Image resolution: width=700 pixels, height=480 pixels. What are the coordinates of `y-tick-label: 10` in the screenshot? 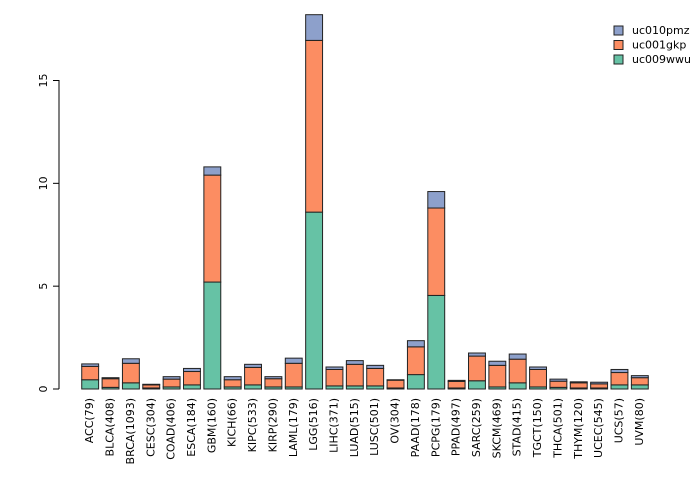 It's located at (43, 183).